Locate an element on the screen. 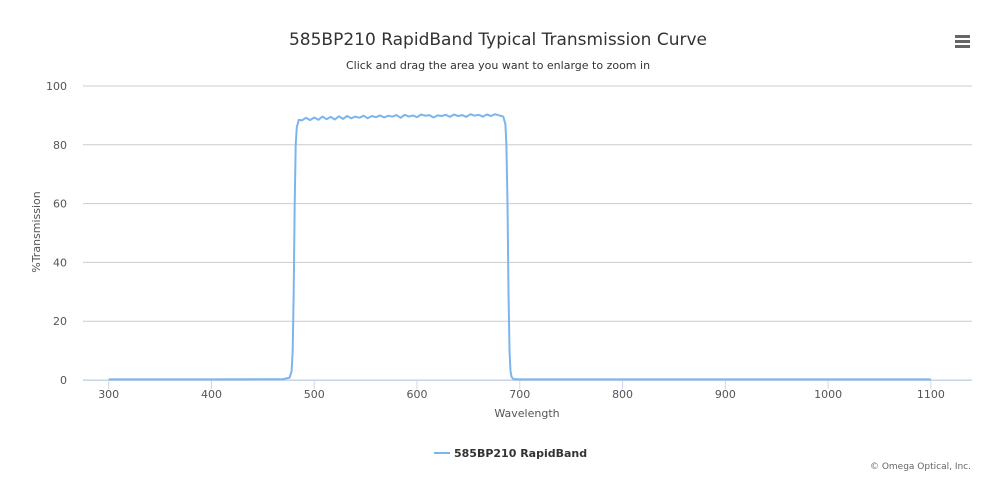 The width and height of the screenshot is (1000, 500). x-tick-label: 1000 is located at coordinates (828, 394).